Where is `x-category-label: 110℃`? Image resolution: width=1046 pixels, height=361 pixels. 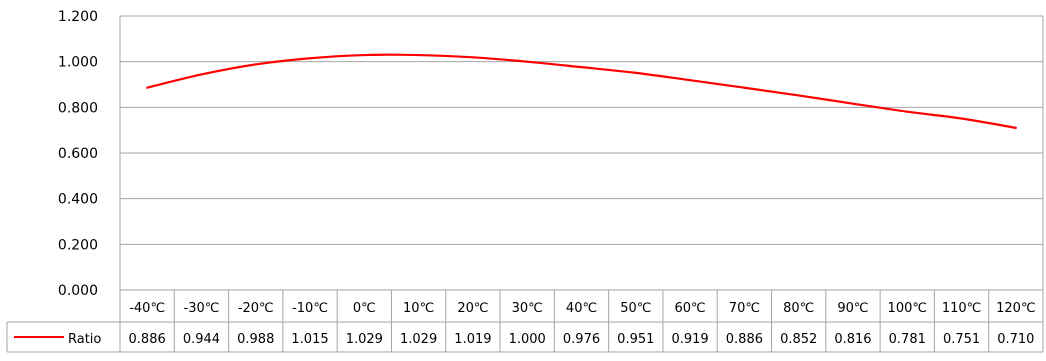
x-category-label: 110℃ is located at coordinates (961, 308).